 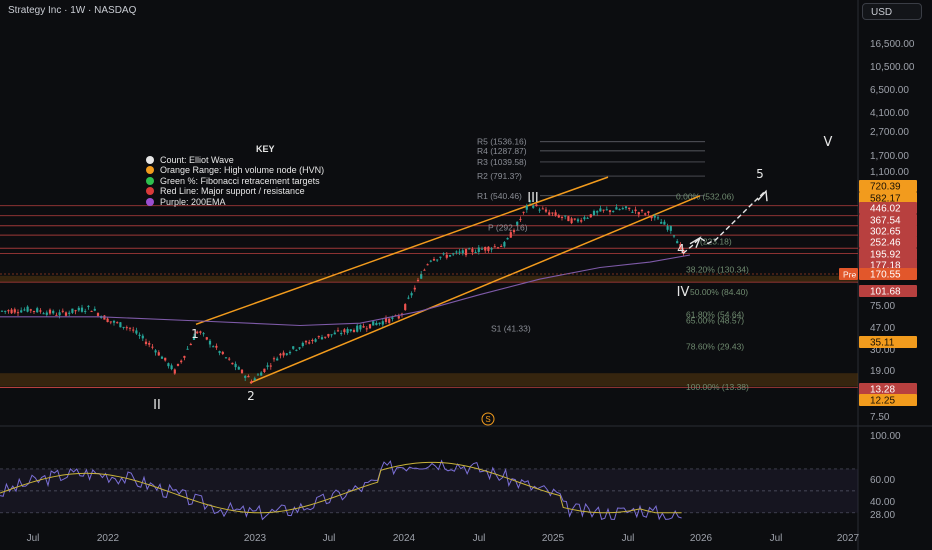 I want to click on fib-label: 0.00% (532.06), so click(x=705, y=197).